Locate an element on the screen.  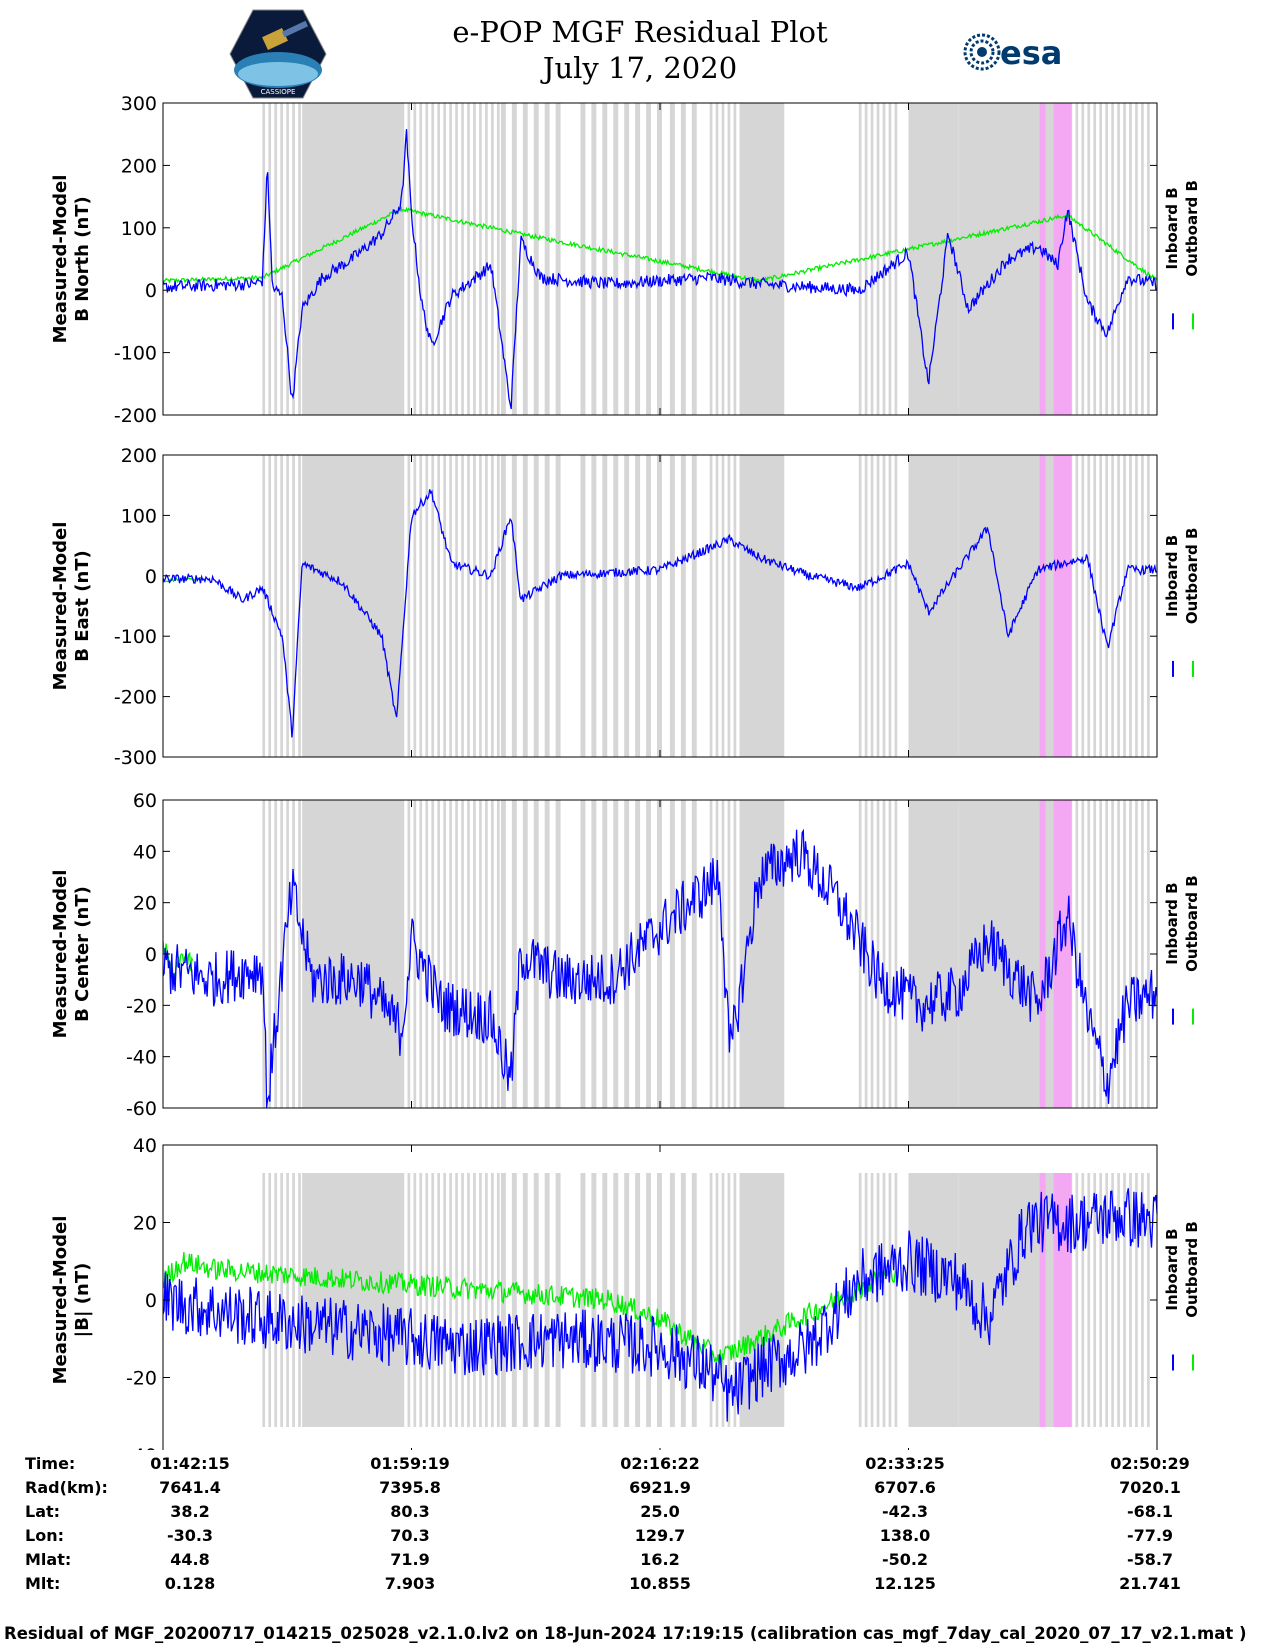
info-value: 7641.4 is located at coordinates (190, 1487).